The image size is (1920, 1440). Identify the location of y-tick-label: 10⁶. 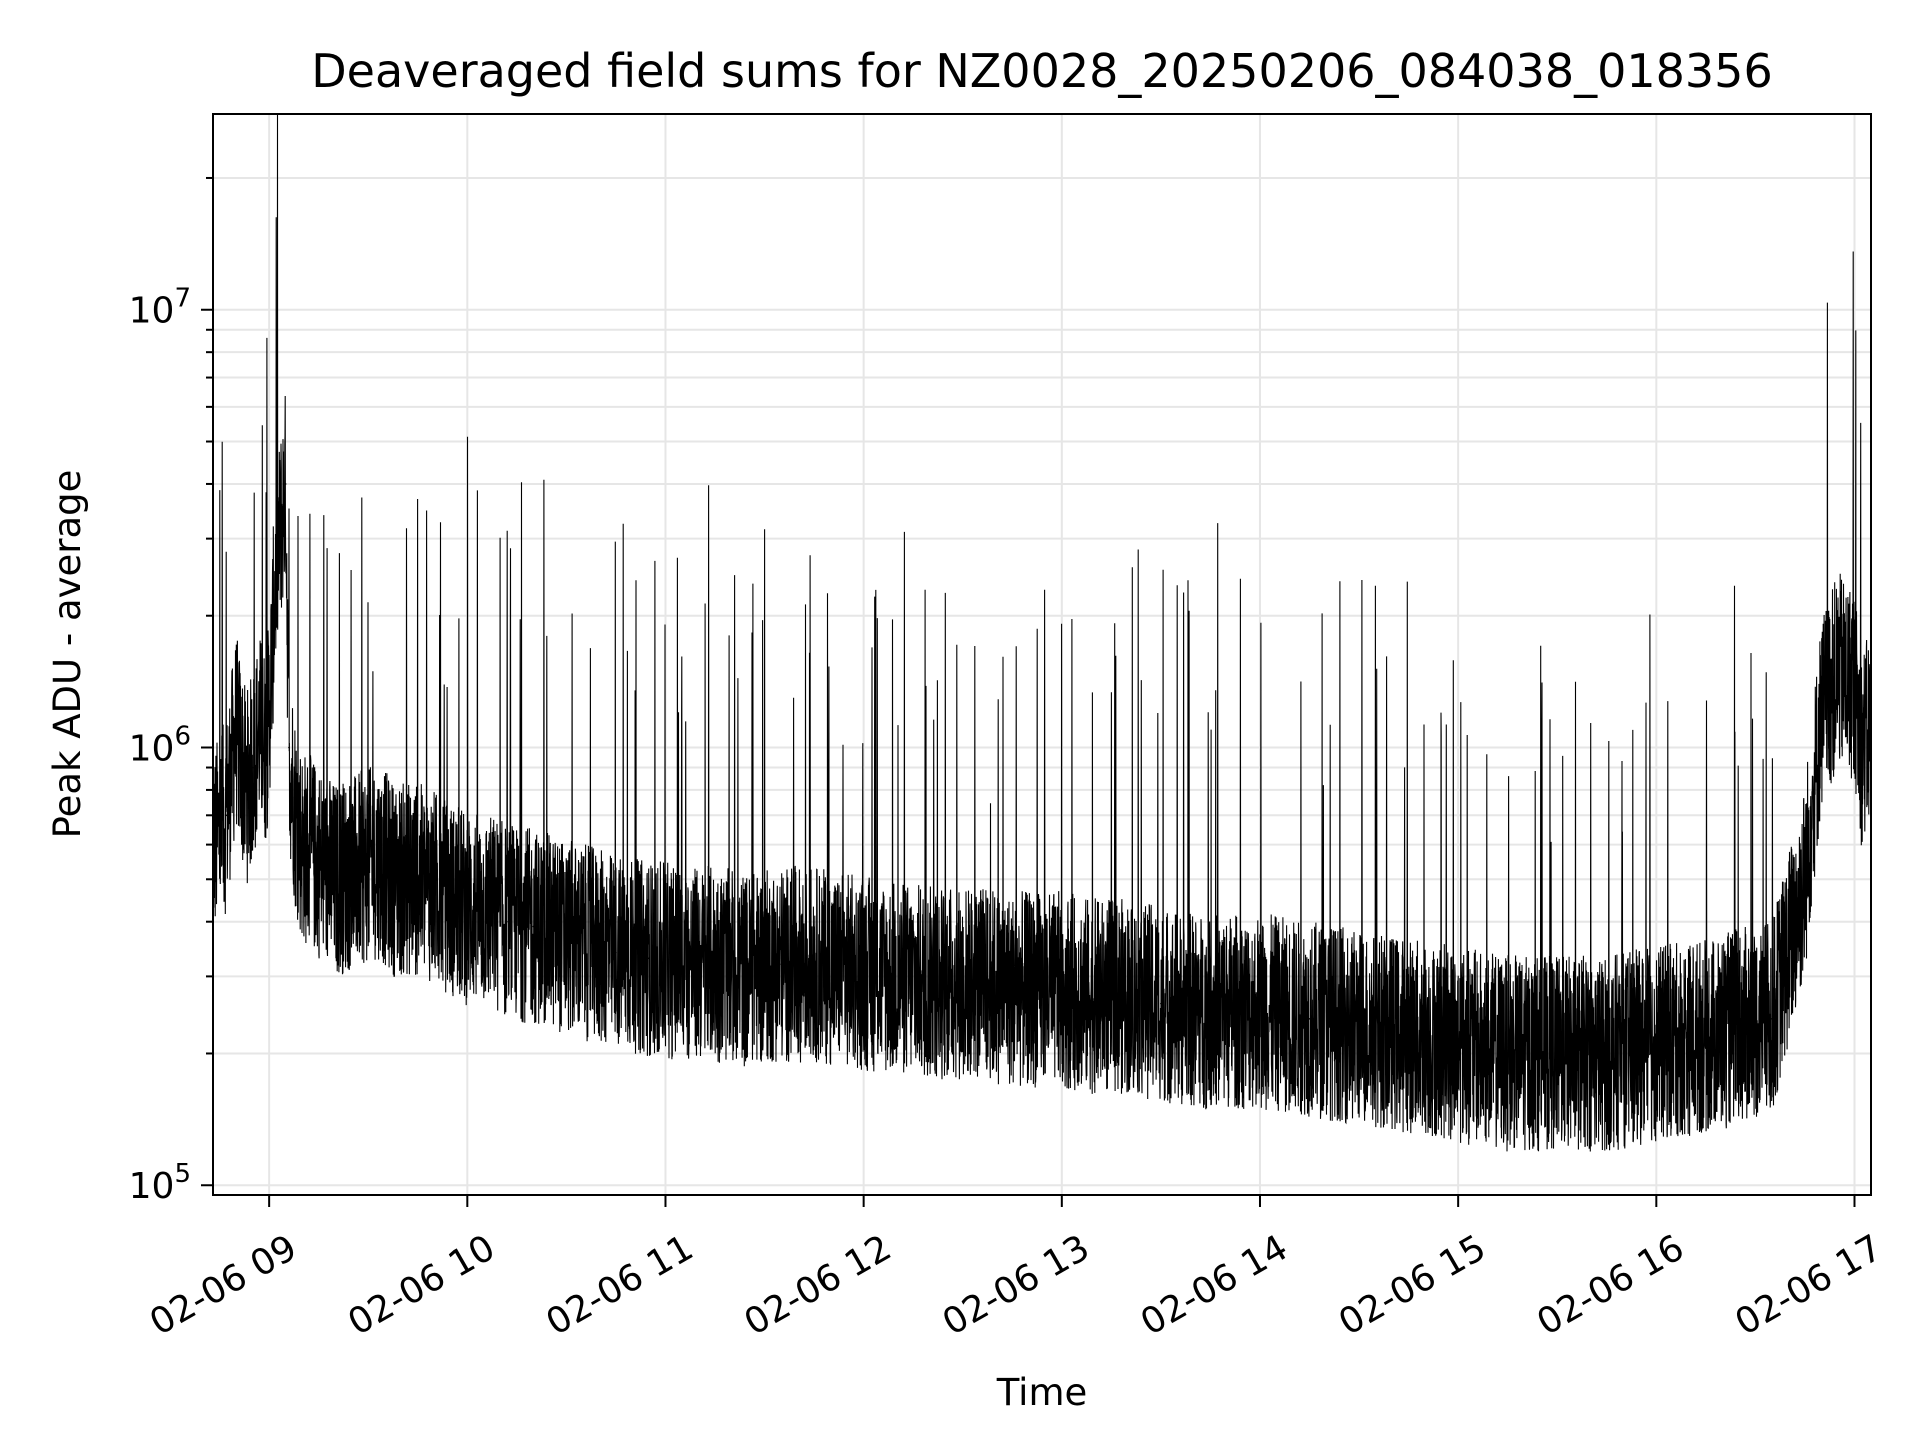
(160, 745).